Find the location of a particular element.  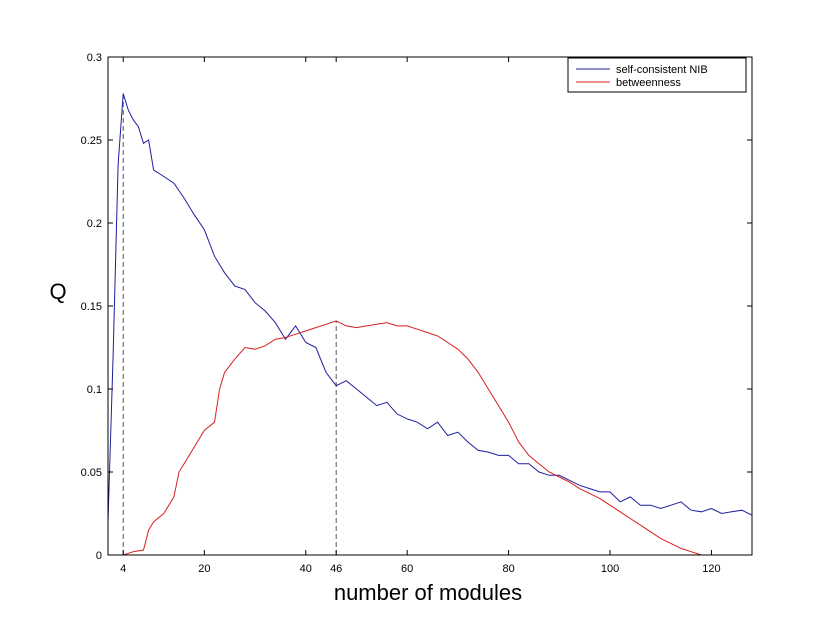

x-tick-label-60: 60 is located at coordinates (407, 569).